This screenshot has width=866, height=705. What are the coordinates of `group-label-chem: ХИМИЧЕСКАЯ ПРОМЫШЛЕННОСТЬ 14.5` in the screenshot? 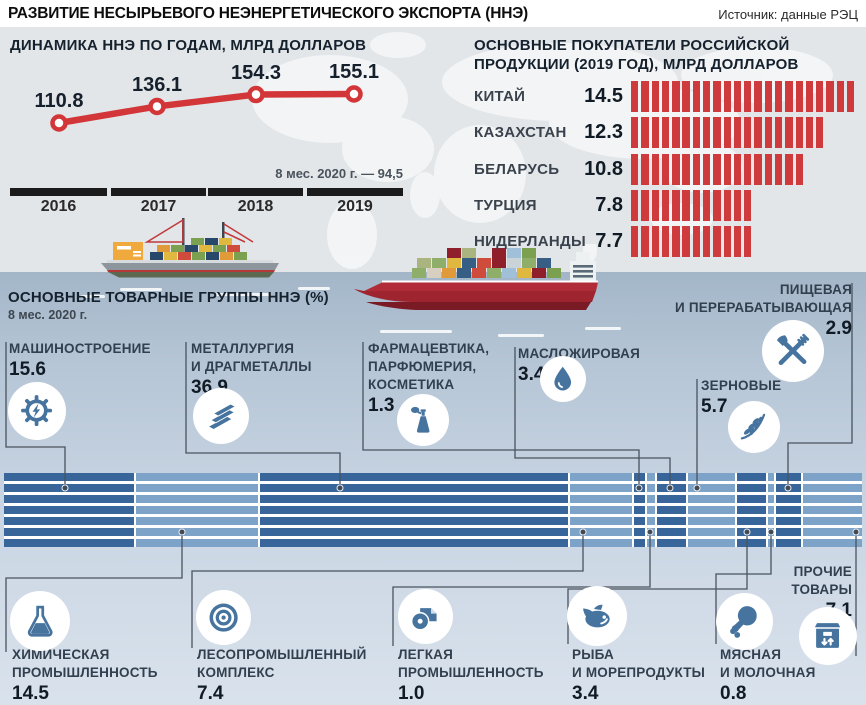 It's located at (85, 675).